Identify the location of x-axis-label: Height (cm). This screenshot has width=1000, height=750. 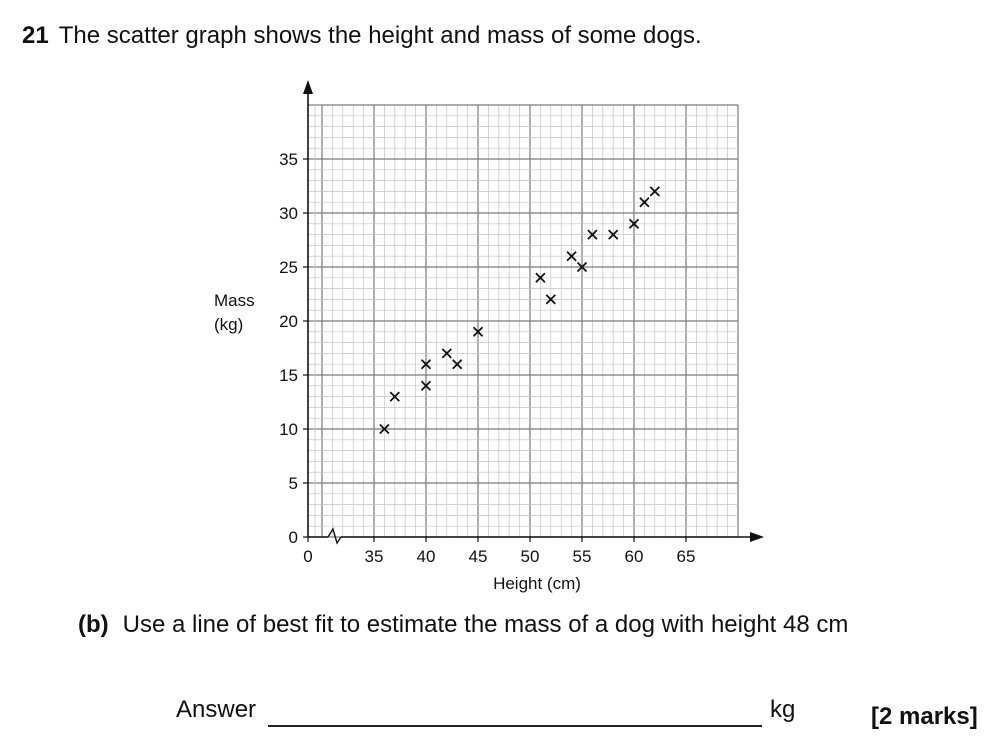
(537, 583).